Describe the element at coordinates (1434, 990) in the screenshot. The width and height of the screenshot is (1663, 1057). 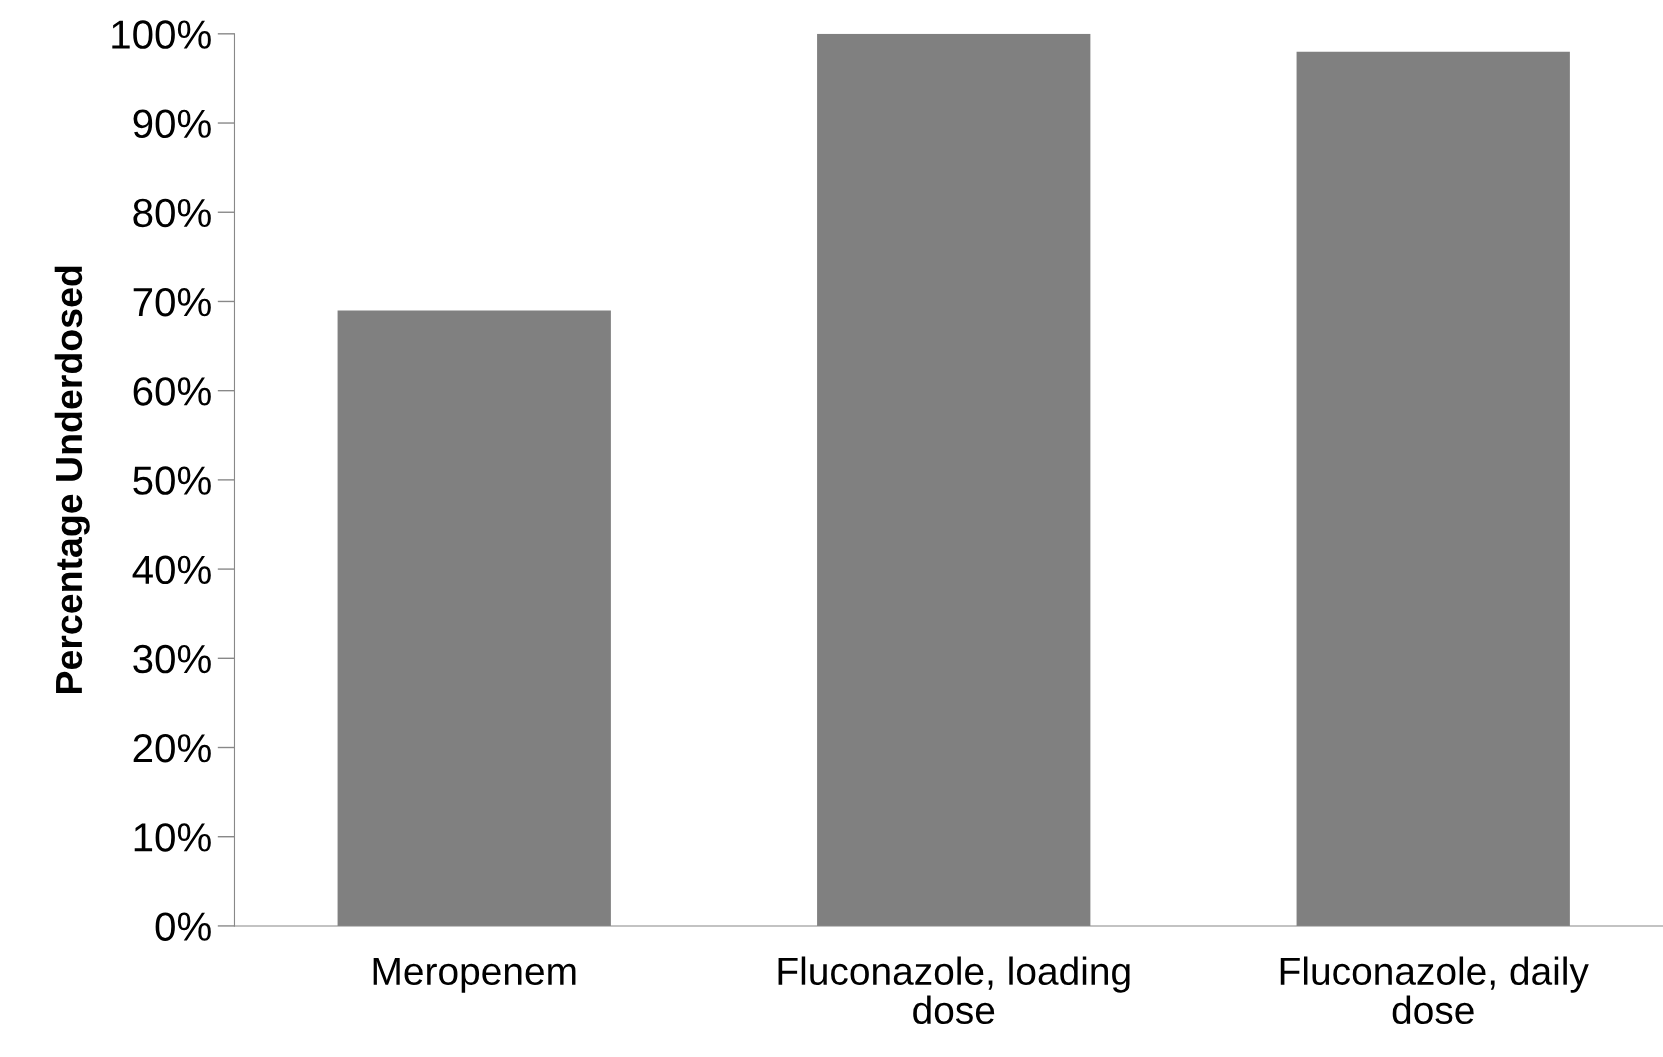
I see `x-tick-label: Fluconazole, daily dose` at that location.